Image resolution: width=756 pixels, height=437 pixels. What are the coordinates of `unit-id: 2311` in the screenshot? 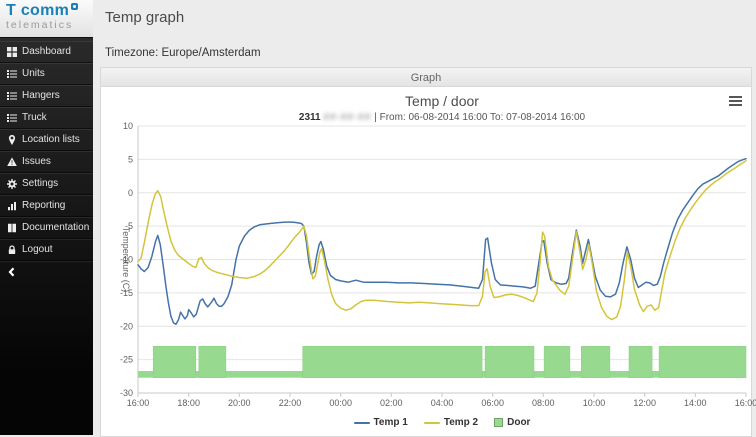 It's located at (309, 117).